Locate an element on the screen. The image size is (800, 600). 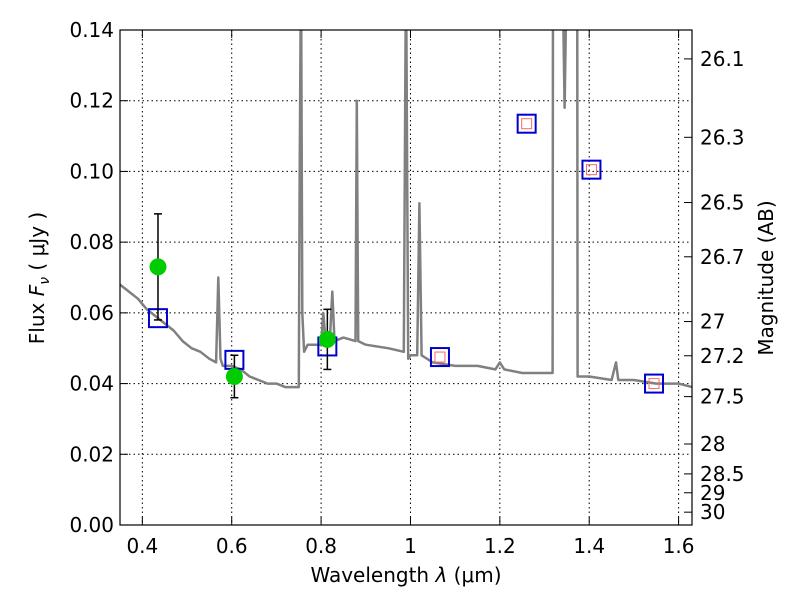
mag-tick-label: 28.5 is located at coordinates (722, 474).